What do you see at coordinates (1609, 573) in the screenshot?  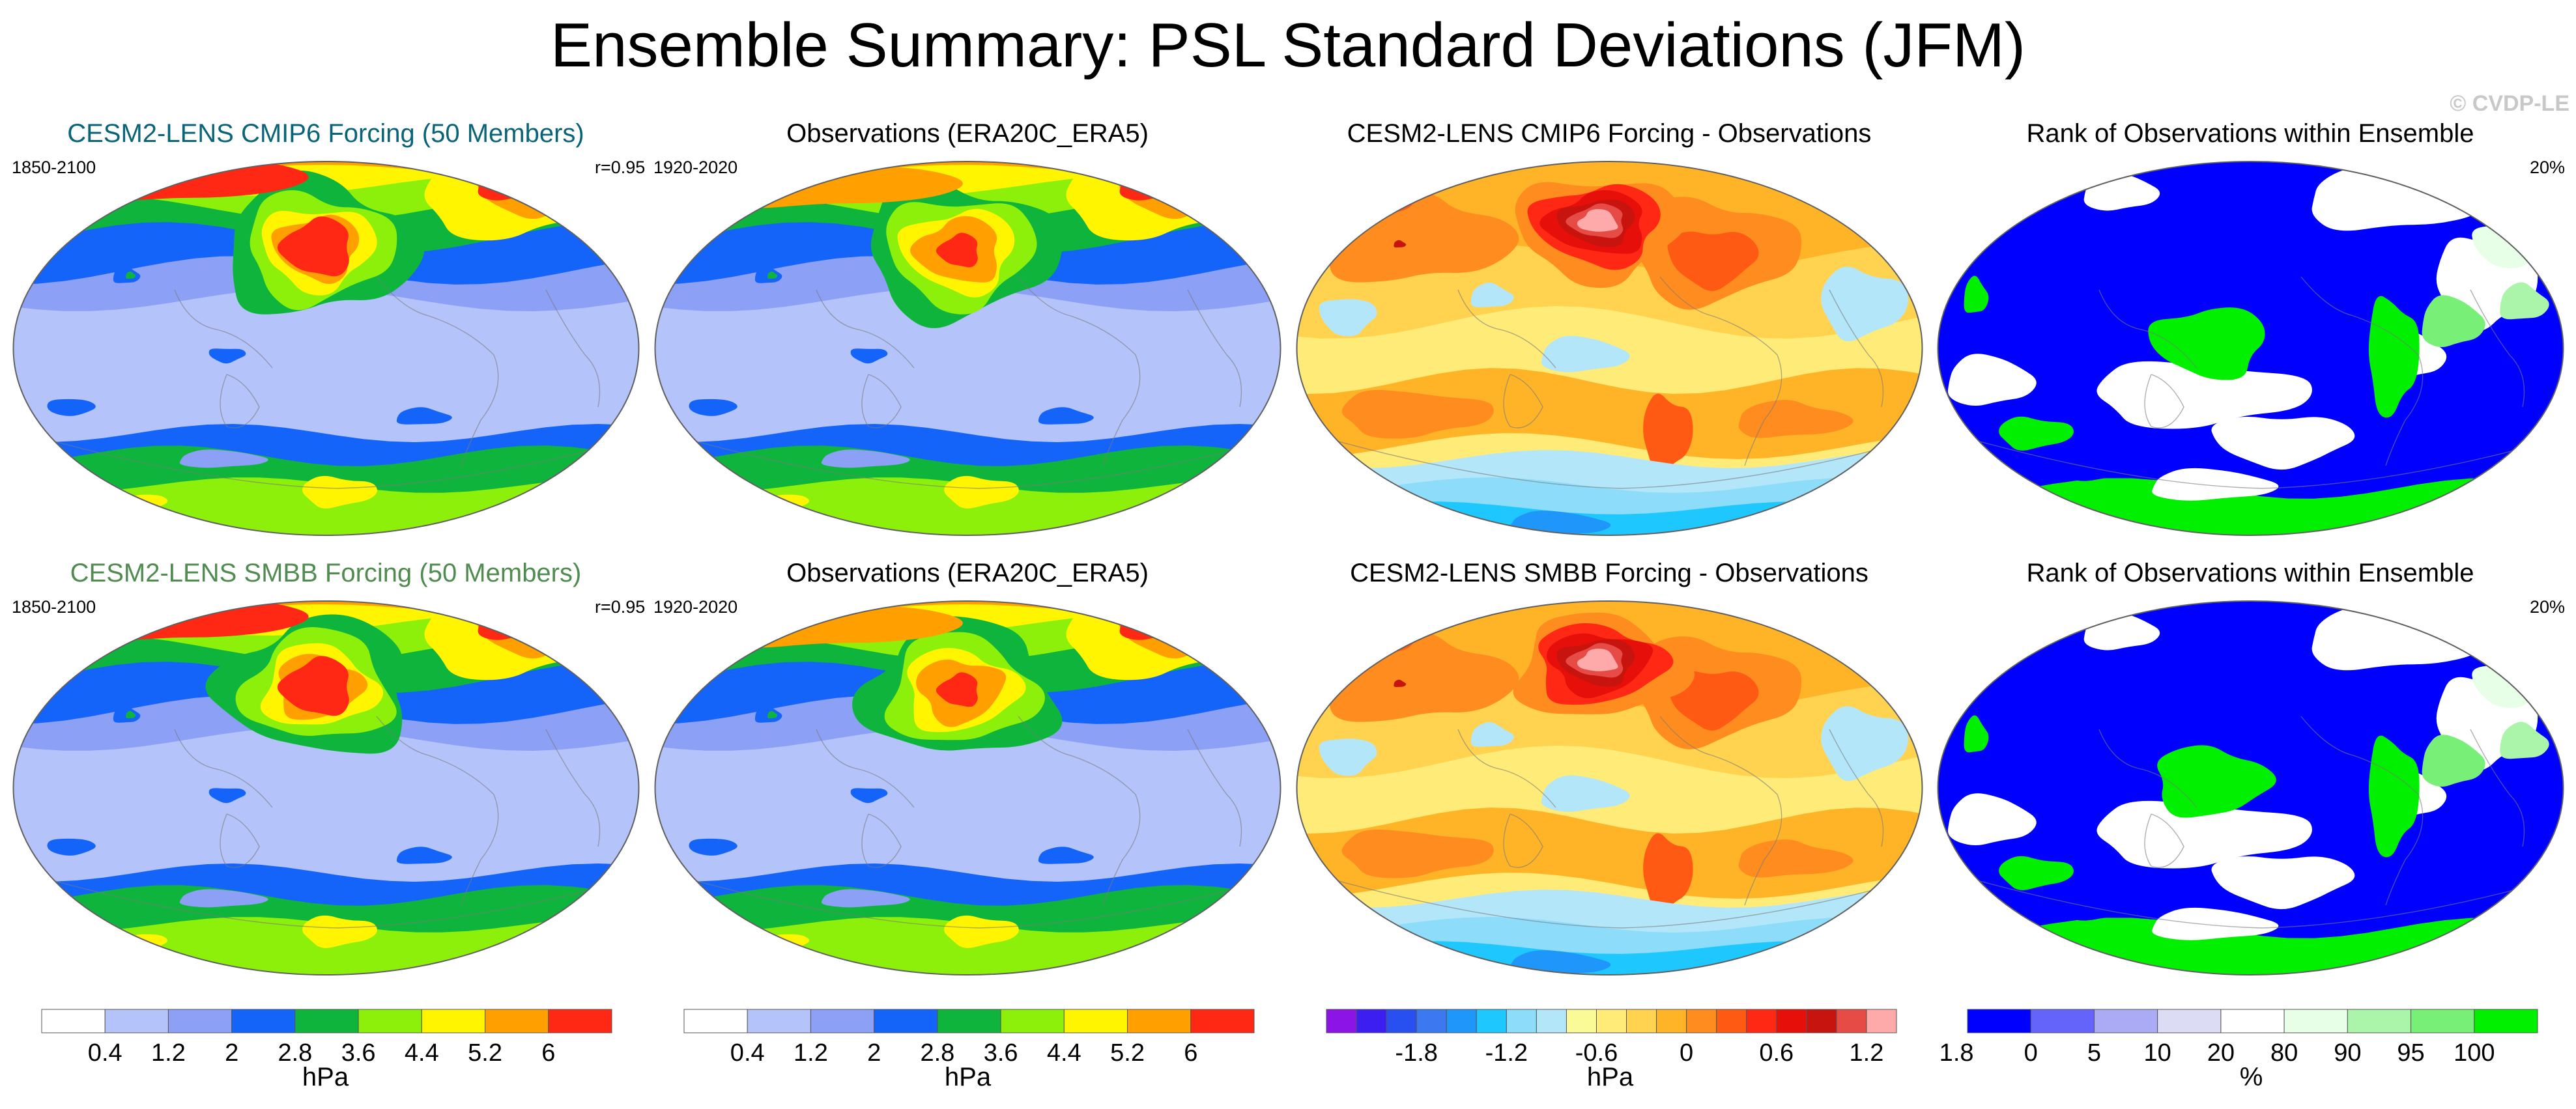 I see `panel-title: CESM2-LENS SMBB Forcing - Observations` at bounding box center [1609, 573].